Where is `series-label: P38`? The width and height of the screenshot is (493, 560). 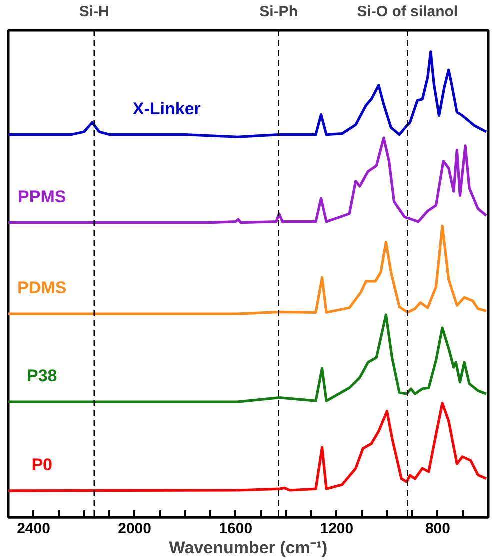
series-label: P38 is located at coordinates (42, 376).